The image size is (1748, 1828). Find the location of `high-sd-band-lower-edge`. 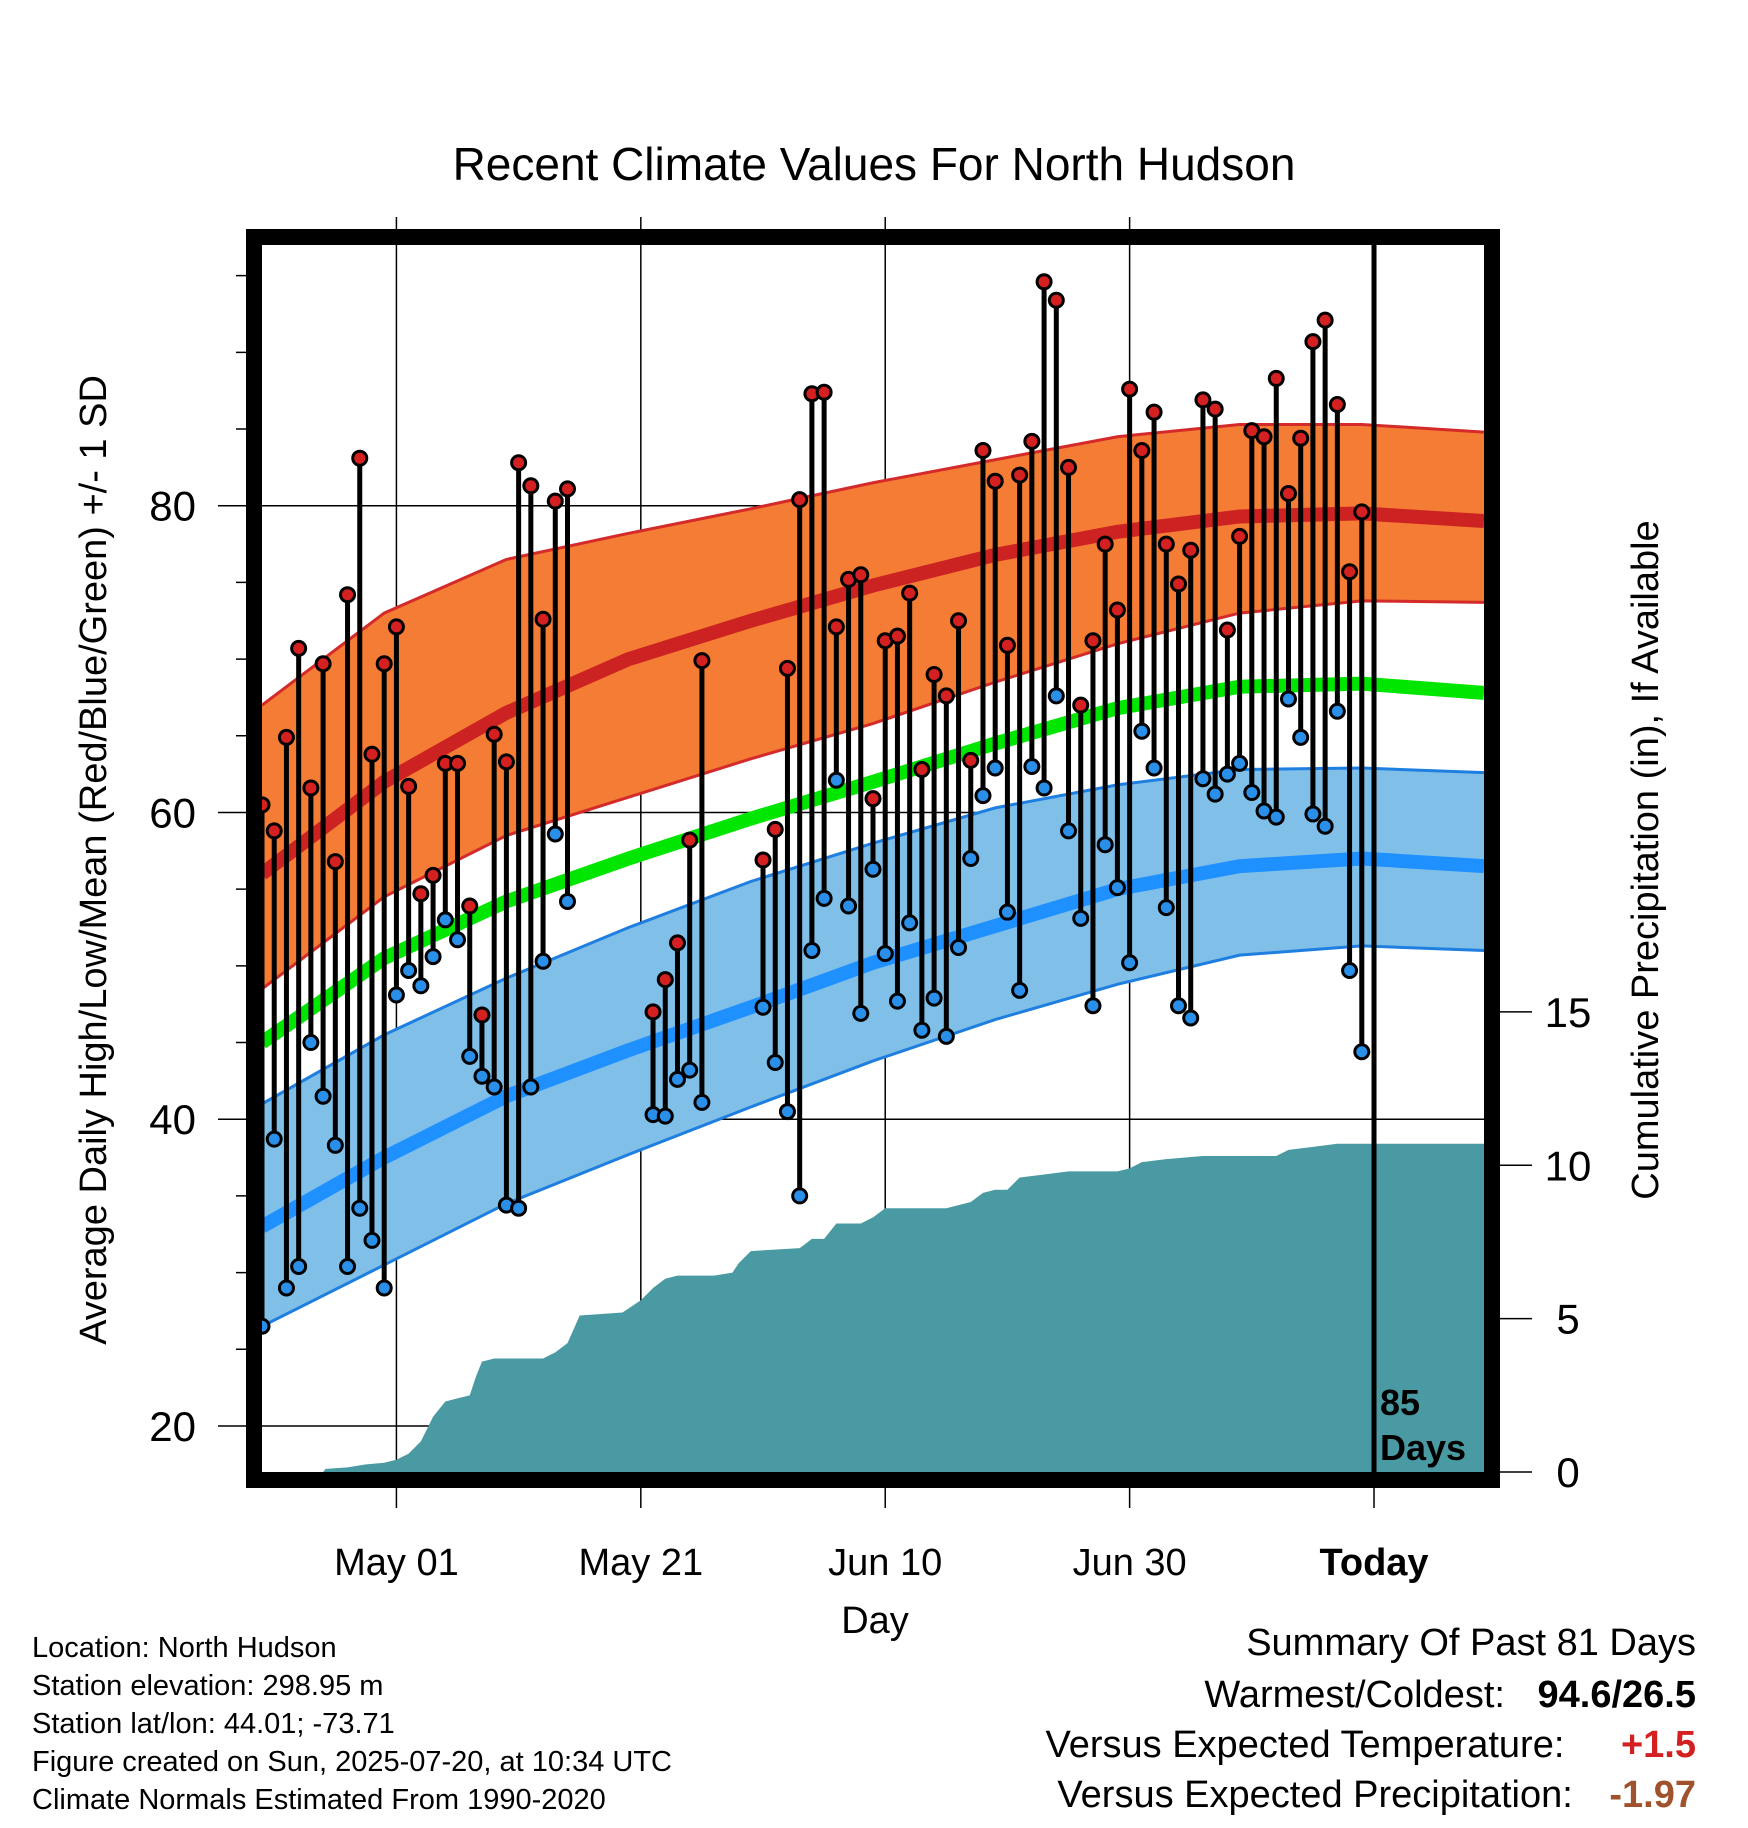

high-sd-band-lower-edge is located at coordinates (873, 795).